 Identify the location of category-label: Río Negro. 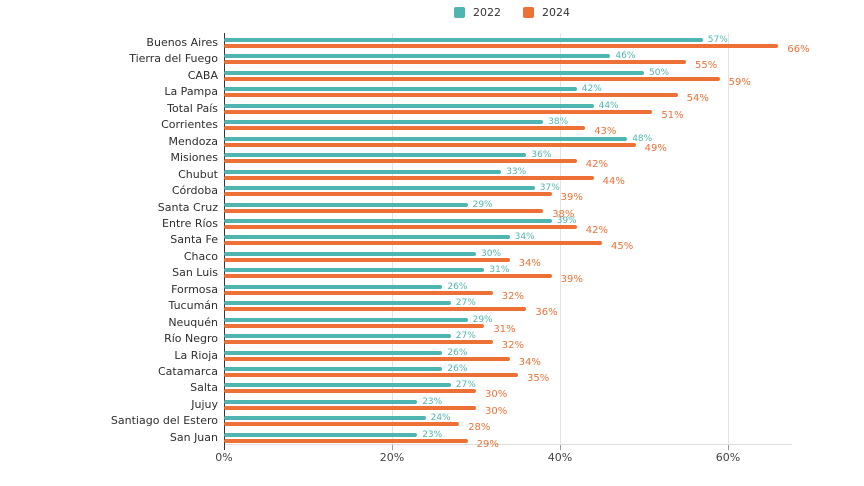
(191, 339).